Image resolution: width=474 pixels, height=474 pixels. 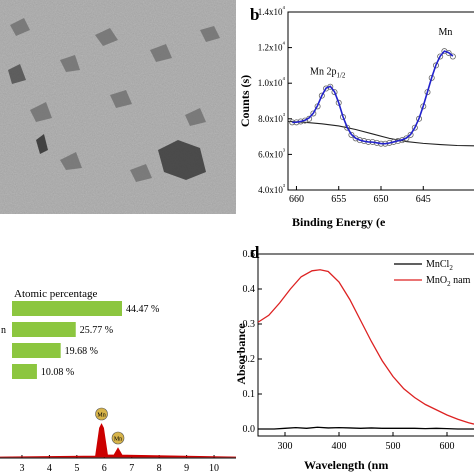 I want to click on xps-x-tick-label: 655, so click(x=338, y=199).